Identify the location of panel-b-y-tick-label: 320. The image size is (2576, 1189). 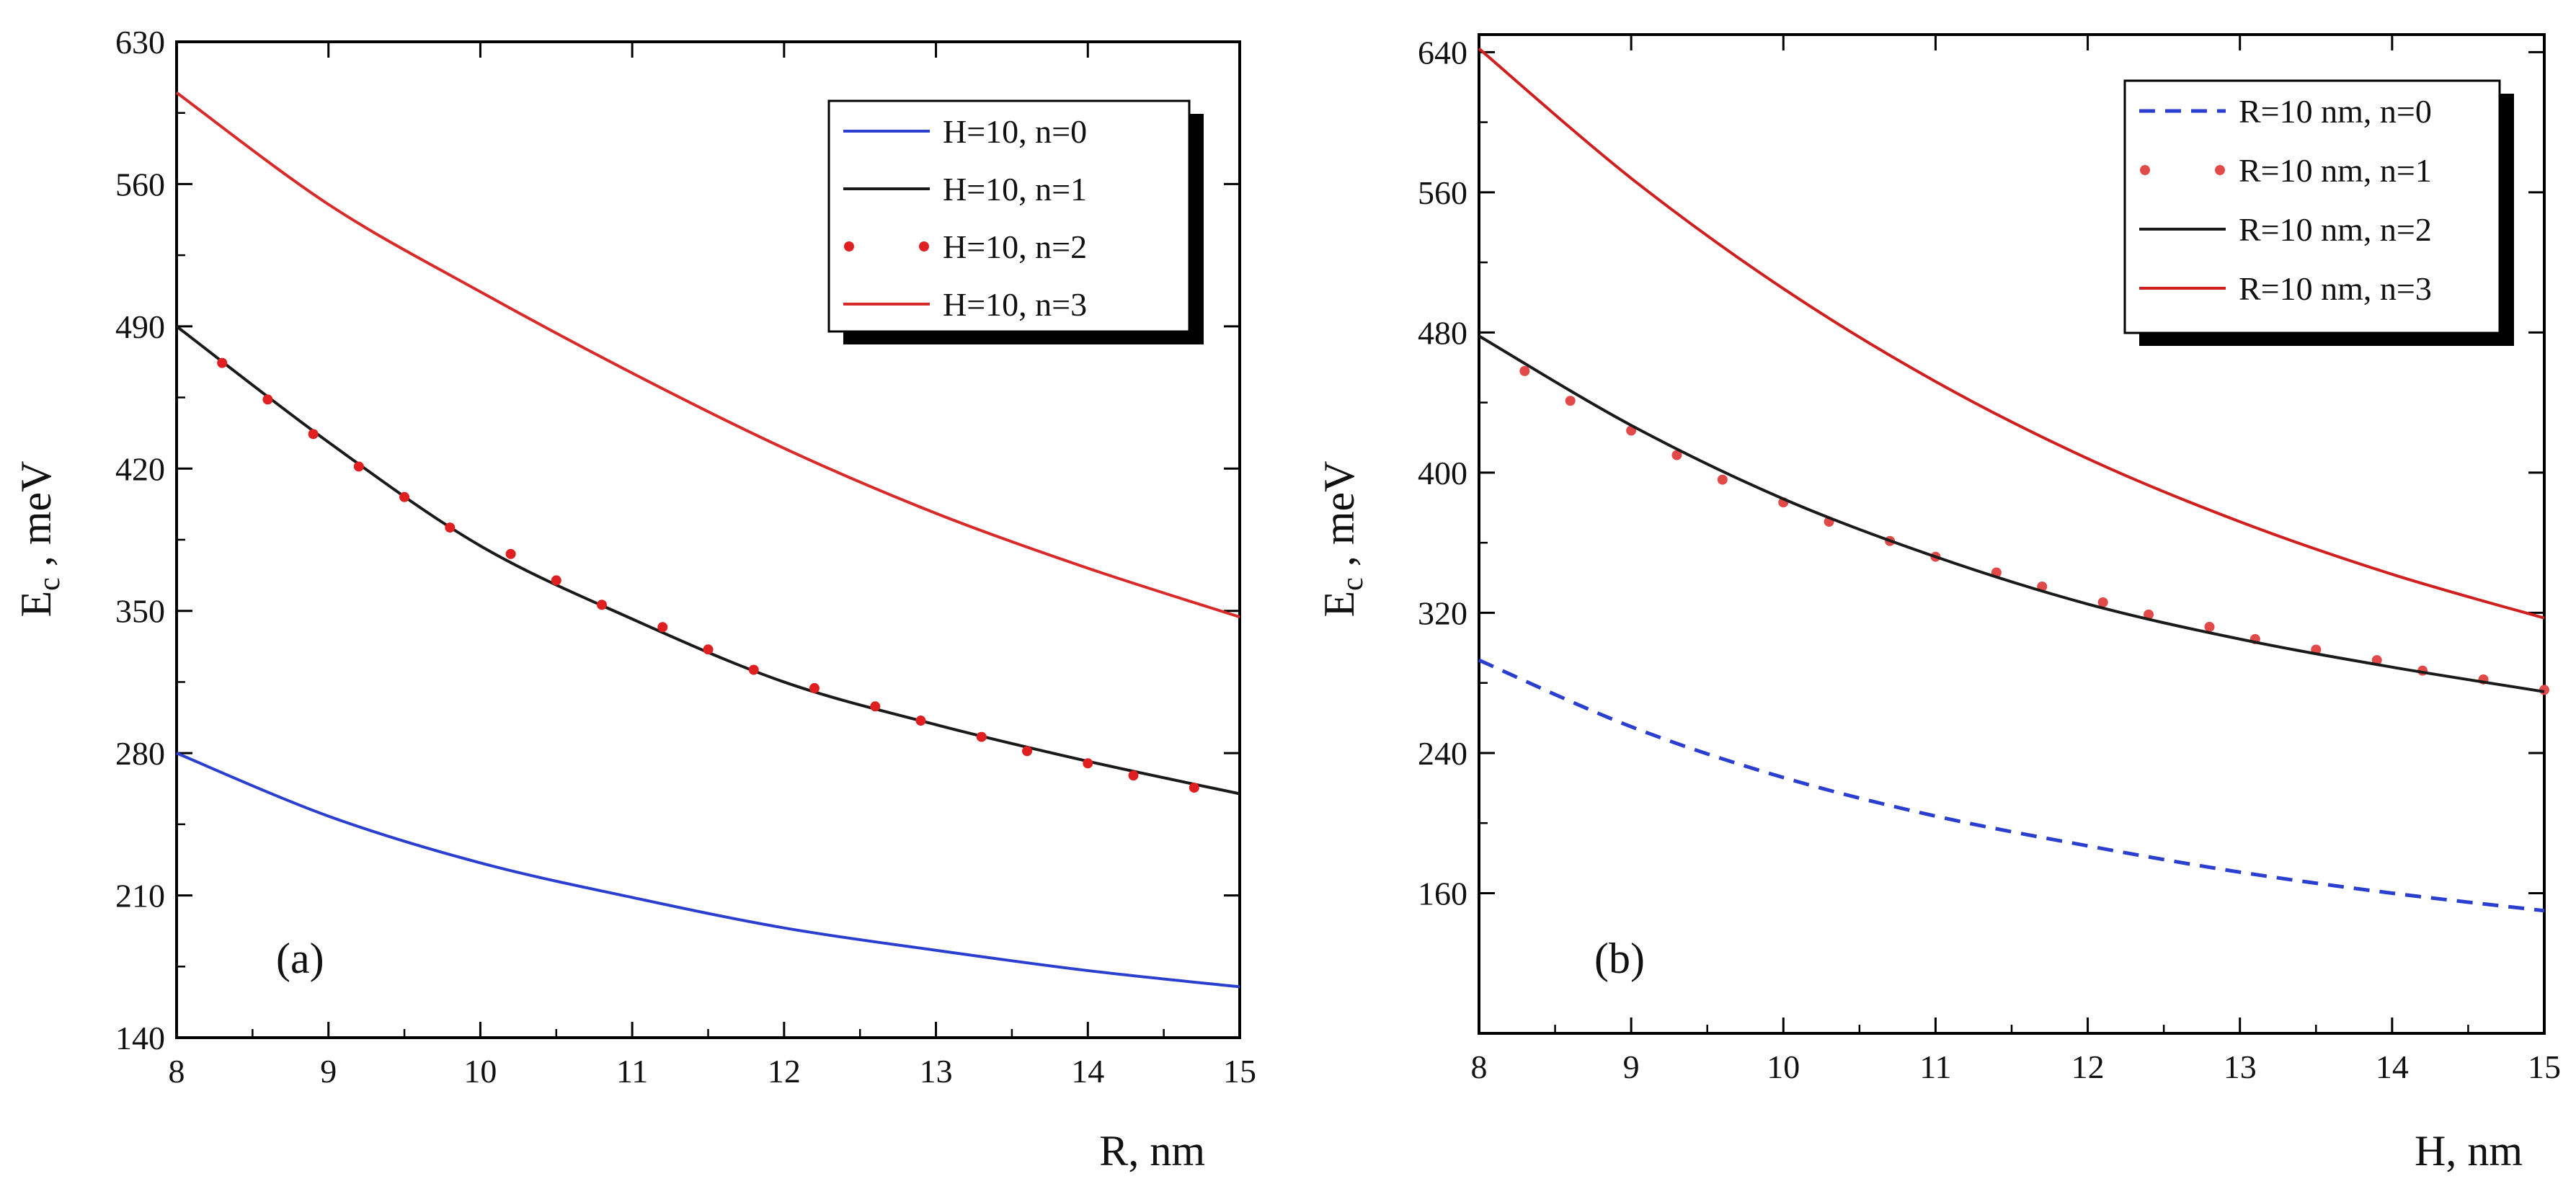
(1442, 612).